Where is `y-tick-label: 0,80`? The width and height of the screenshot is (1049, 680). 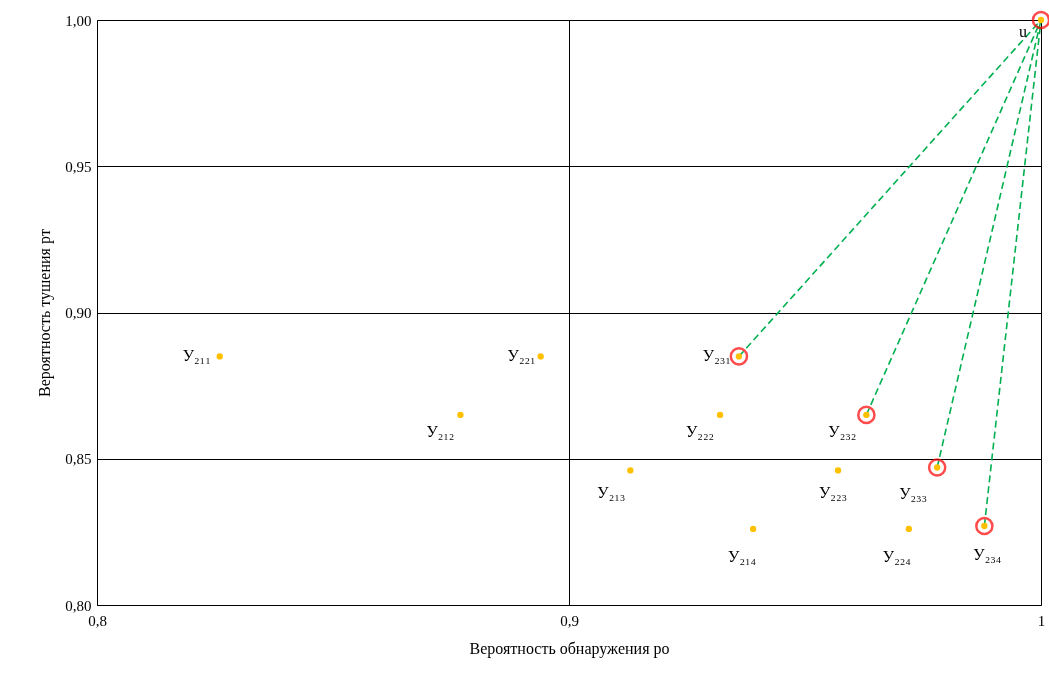
y-tick-label: 0,80 is located at coordinates (78, 605).